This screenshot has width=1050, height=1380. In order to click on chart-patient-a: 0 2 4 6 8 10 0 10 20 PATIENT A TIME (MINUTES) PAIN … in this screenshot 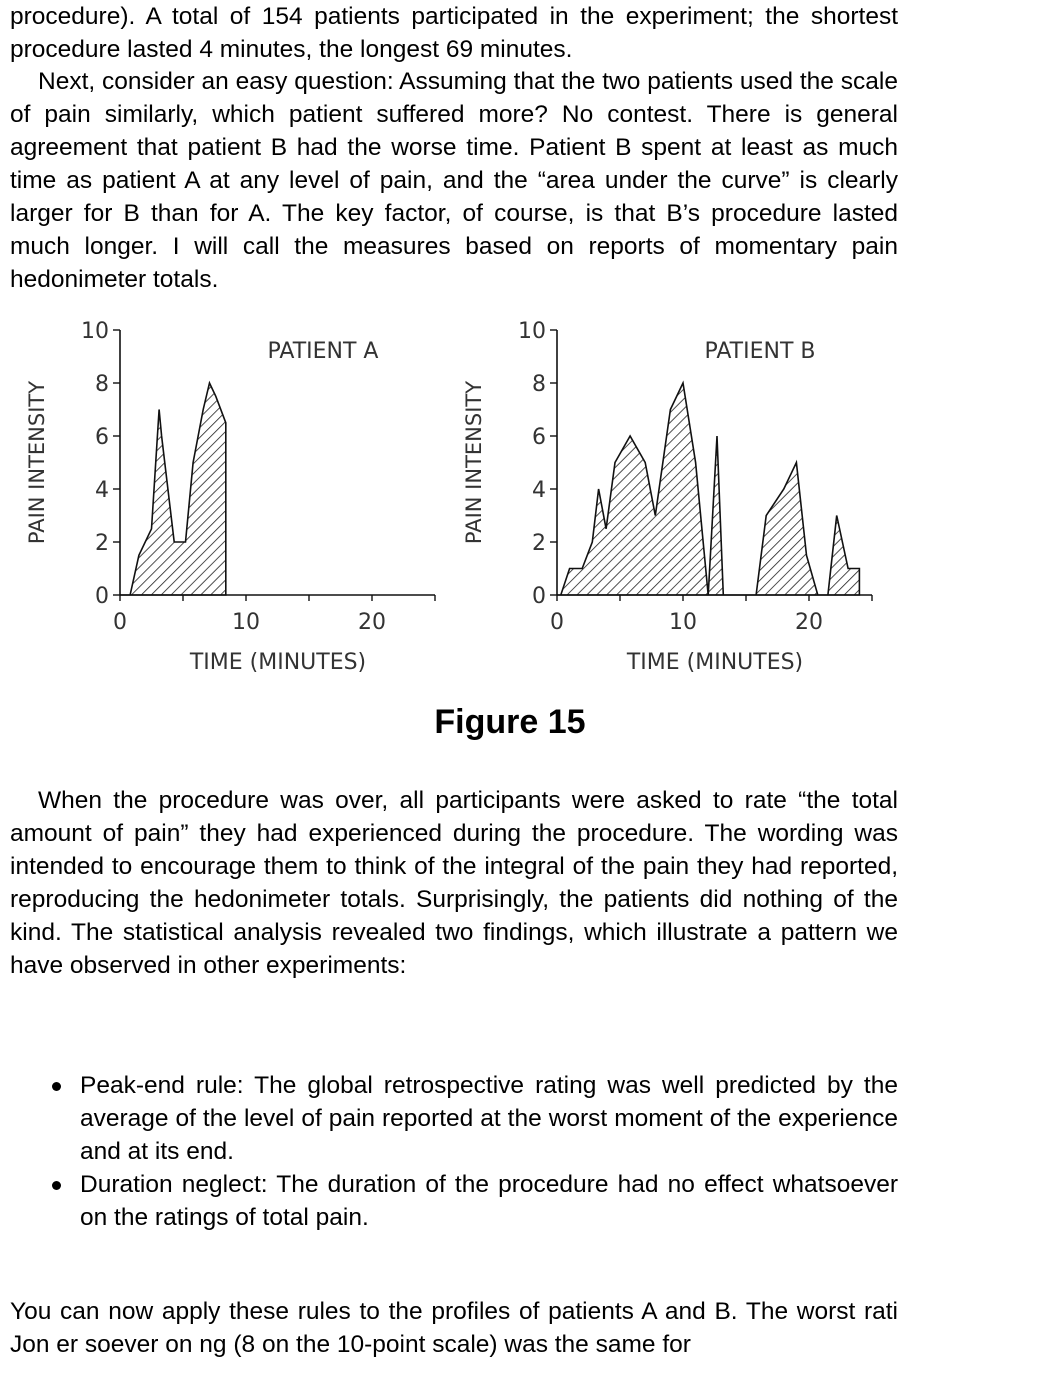, I will do `click(230, 497)`.